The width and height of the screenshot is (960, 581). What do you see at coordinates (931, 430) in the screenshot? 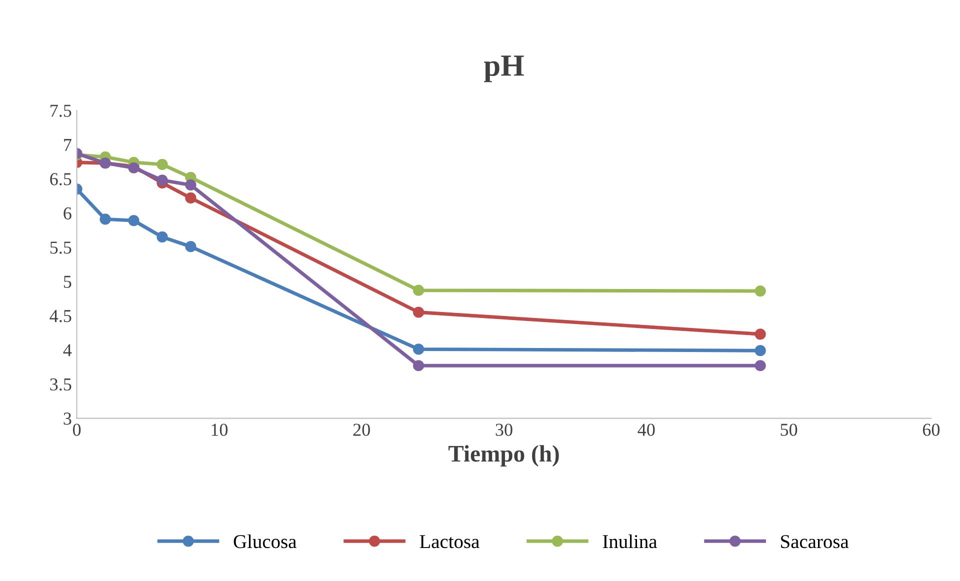
I see `x-tick-label: 60` at bounding box center [931, 430].